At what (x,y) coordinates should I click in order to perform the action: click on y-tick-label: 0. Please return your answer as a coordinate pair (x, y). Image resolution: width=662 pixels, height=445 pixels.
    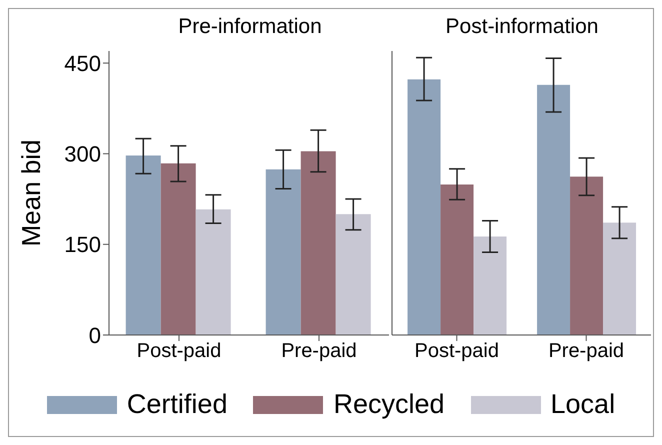
    Looking at the image, I should click on (94, 335).